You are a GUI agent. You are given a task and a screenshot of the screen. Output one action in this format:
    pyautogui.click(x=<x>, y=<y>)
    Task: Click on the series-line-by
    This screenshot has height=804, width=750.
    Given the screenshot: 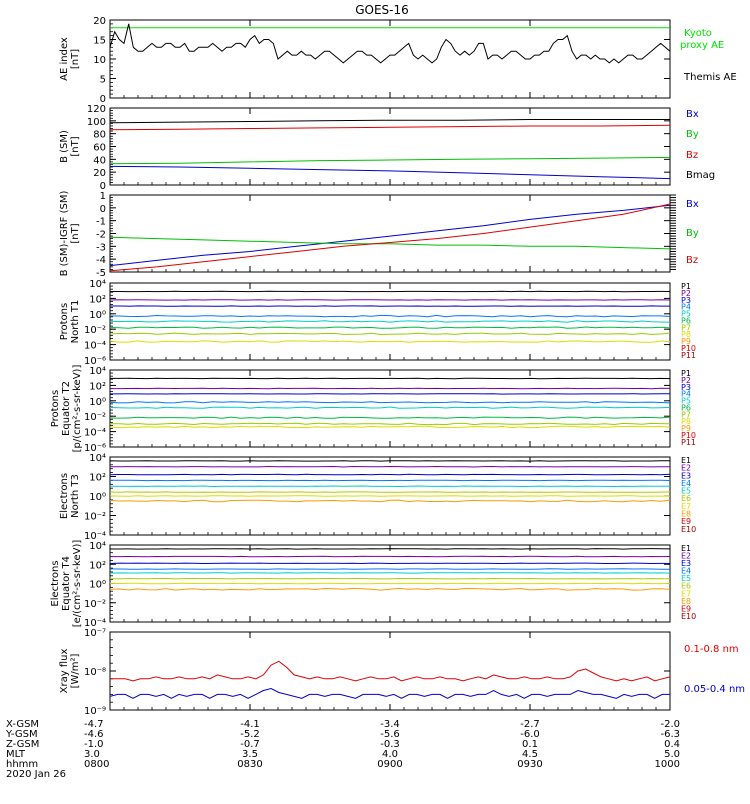 What is the action you would take?
    pyautogui.click(x=390, y=160)
    